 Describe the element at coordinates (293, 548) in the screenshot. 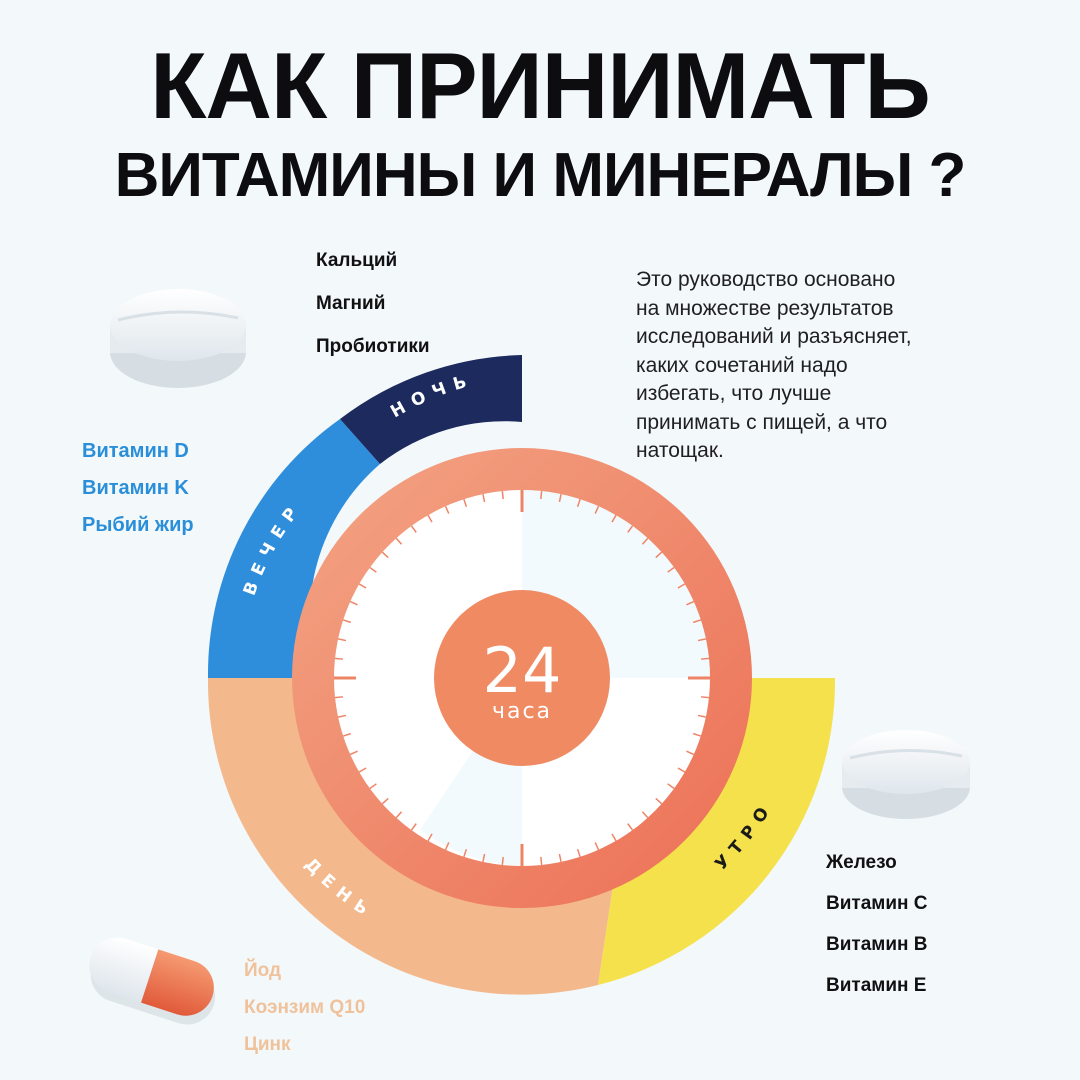

I see `segment-evening` at that location.